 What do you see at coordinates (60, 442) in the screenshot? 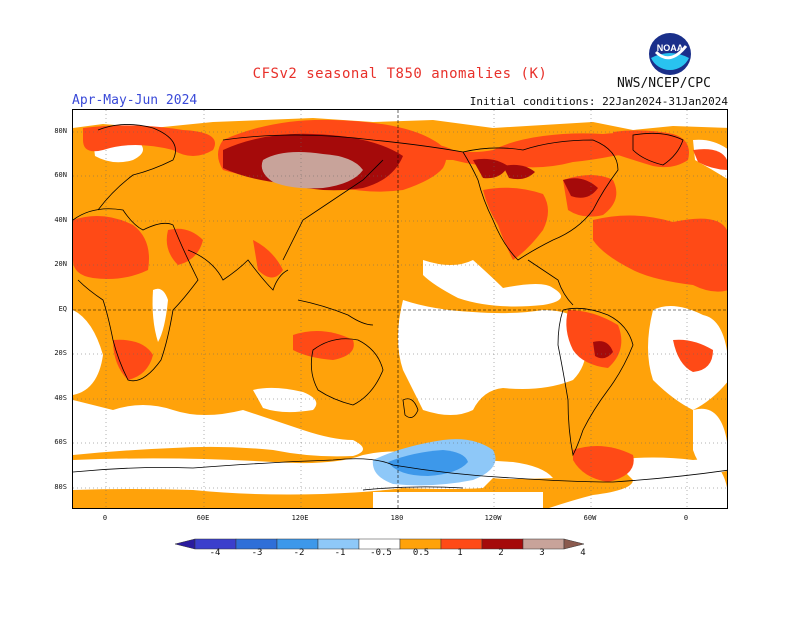
I see `lat-label: 60S` at bounding box center [60, 442].